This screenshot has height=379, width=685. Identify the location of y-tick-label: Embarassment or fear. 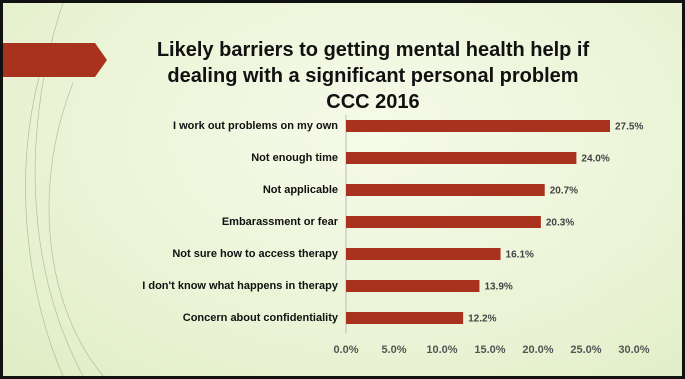
(280, 222).